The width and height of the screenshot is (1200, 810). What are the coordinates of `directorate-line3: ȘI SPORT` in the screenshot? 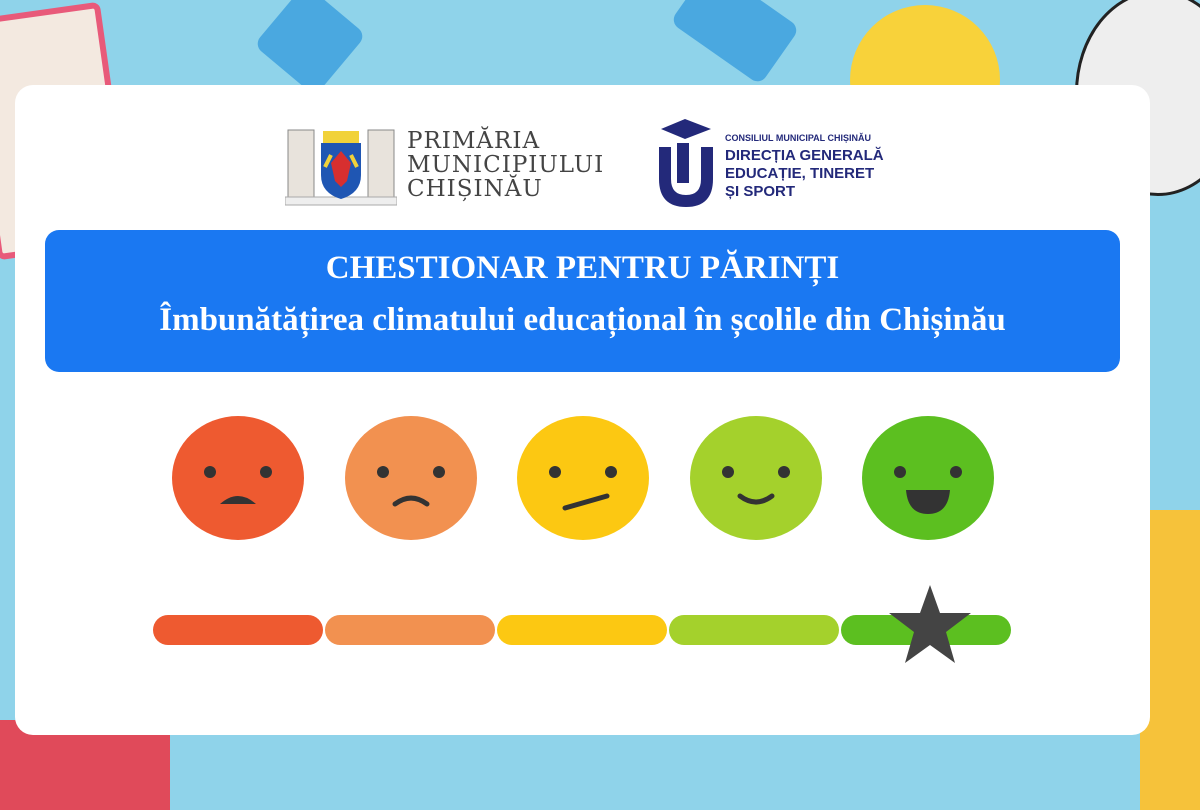 It's located at (760, 191).